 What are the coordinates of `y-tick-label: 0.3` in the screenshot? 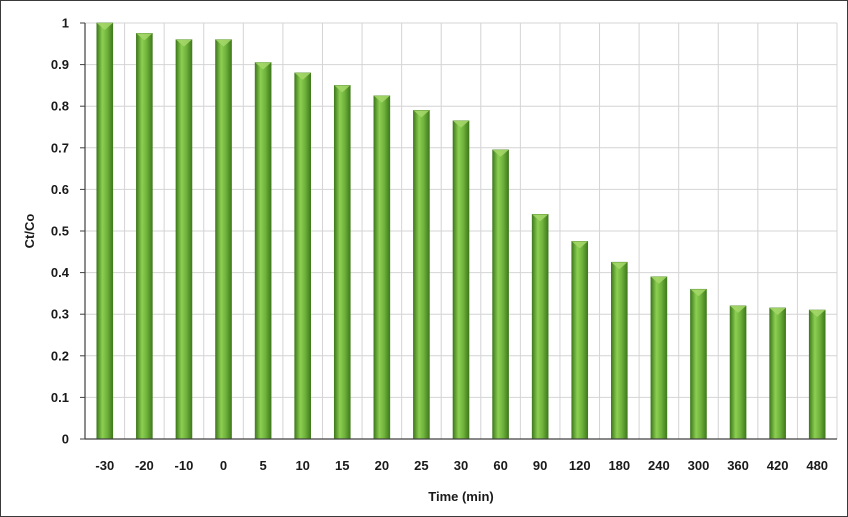 It's located at (60, 314).